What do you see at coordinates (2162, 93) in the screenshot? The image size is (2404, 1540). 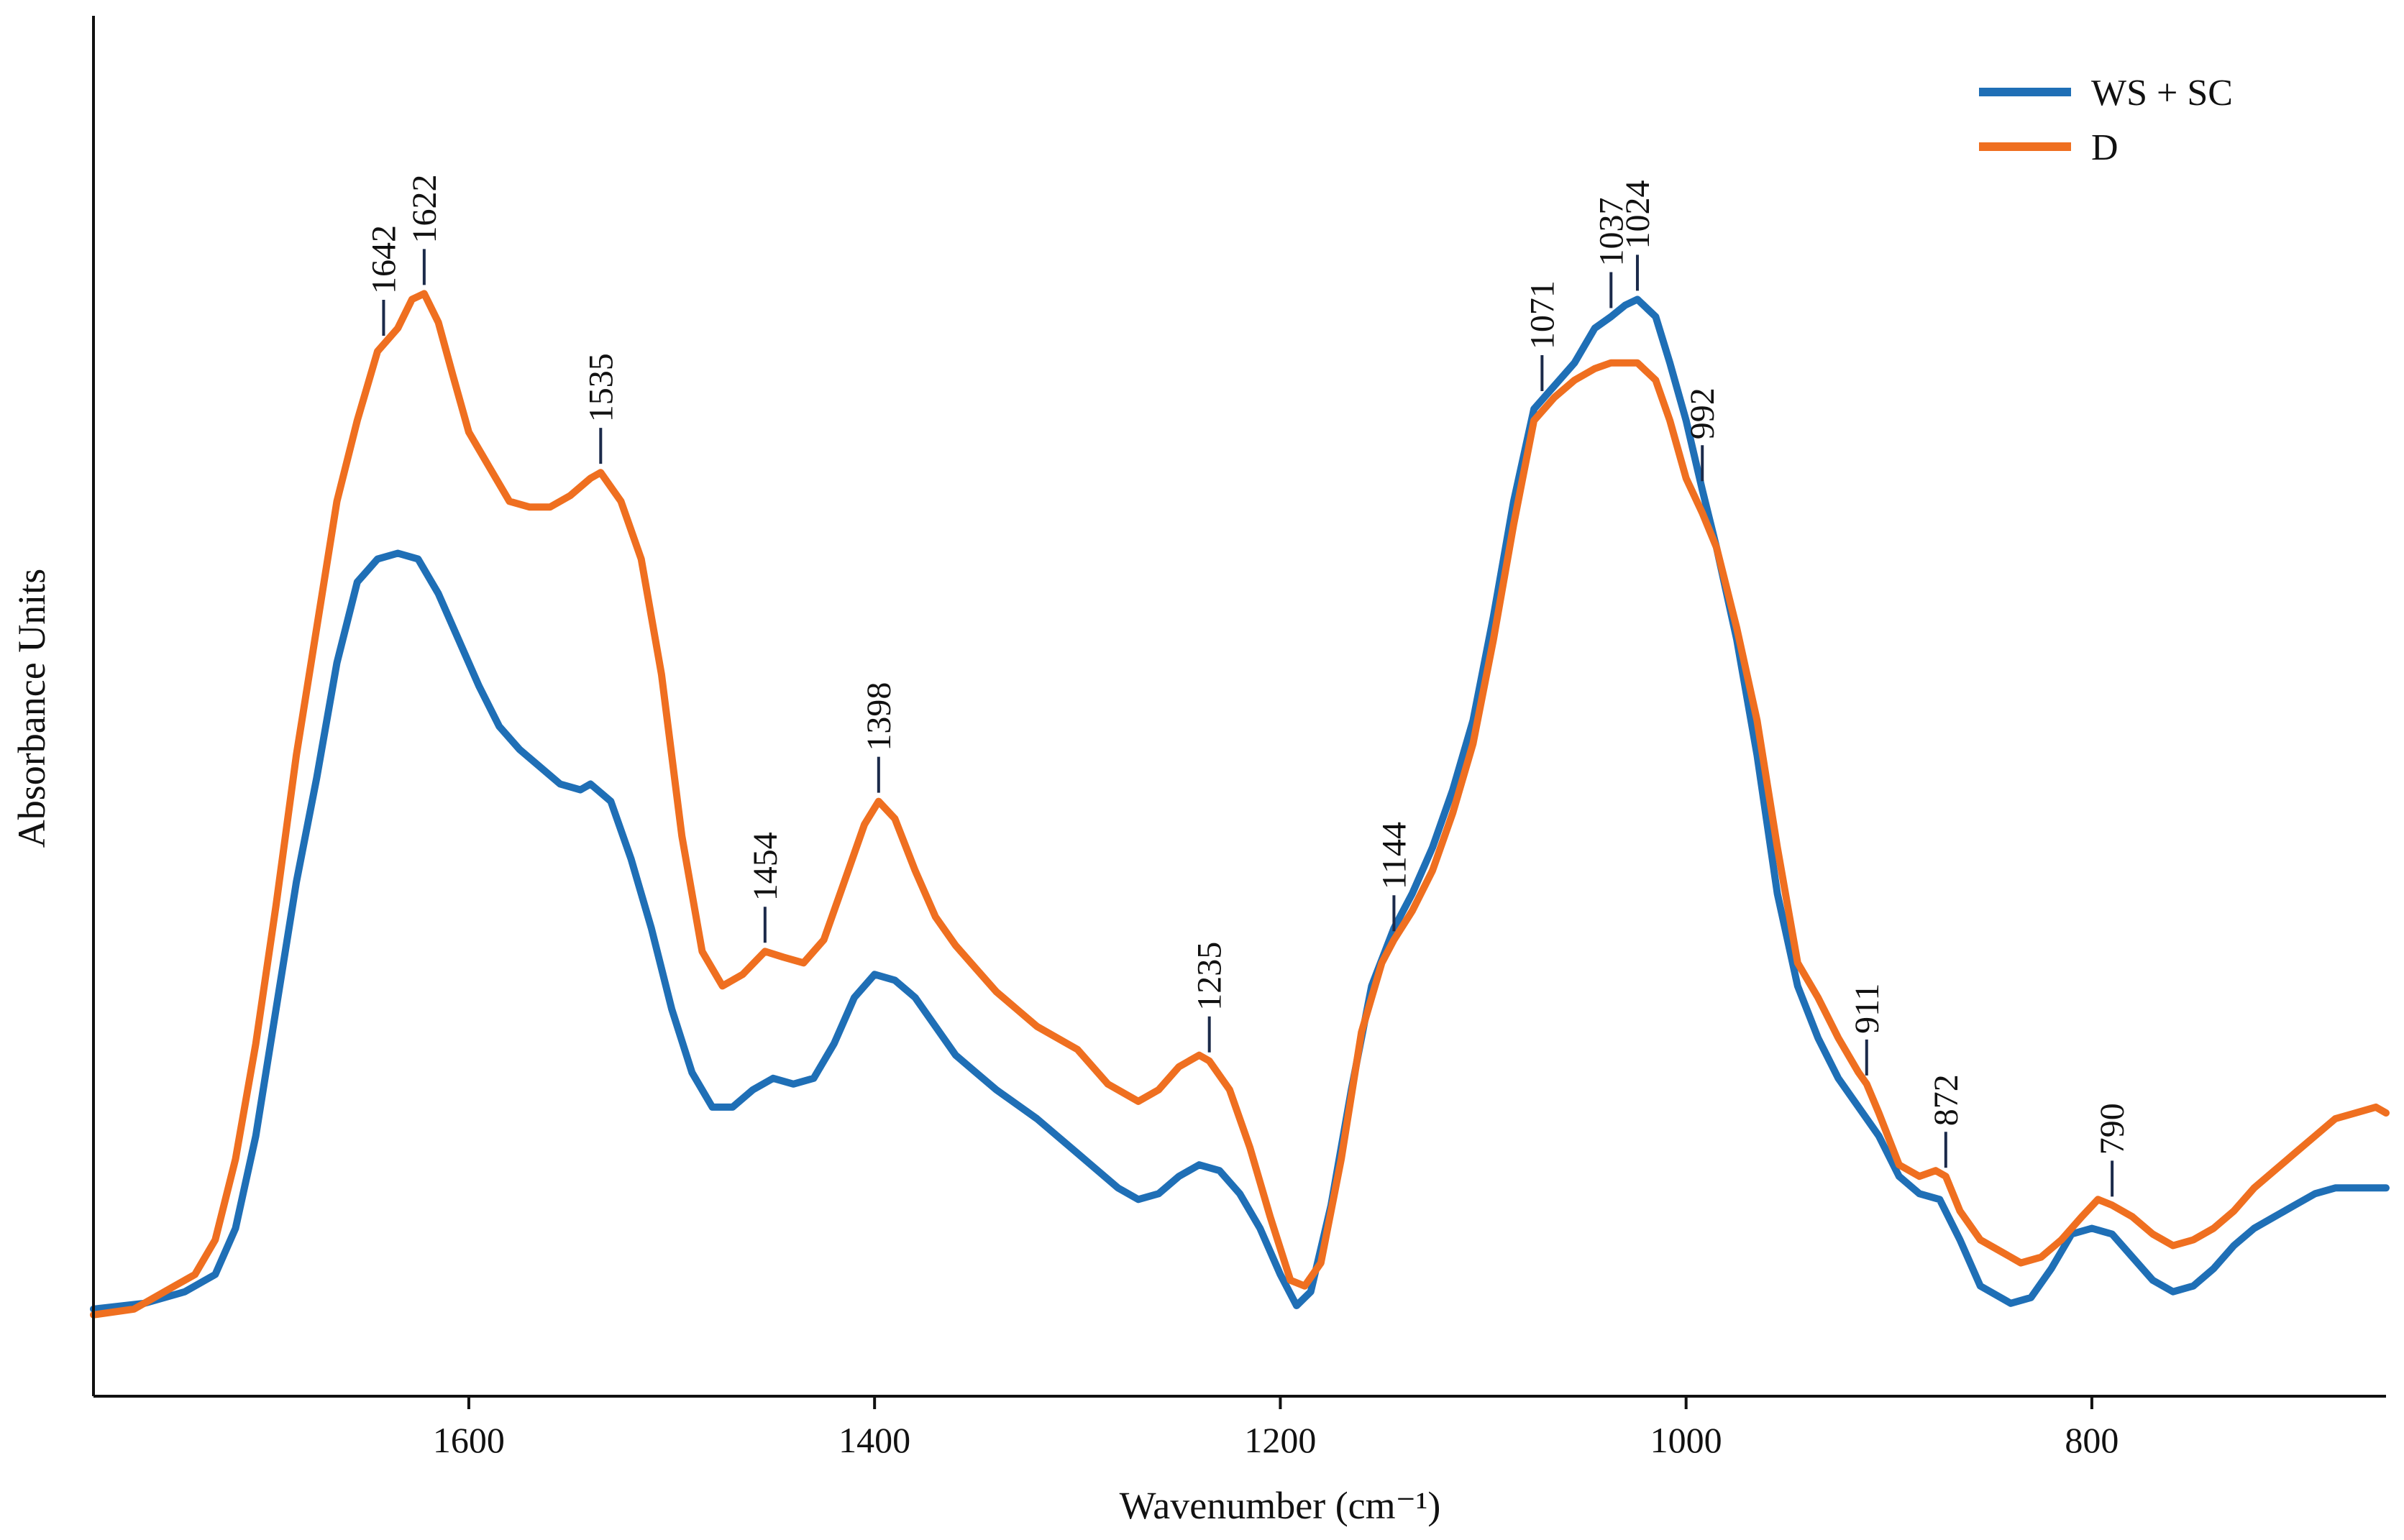 I see `legend-label: WS + SC` at bounding box center [2162, 93].